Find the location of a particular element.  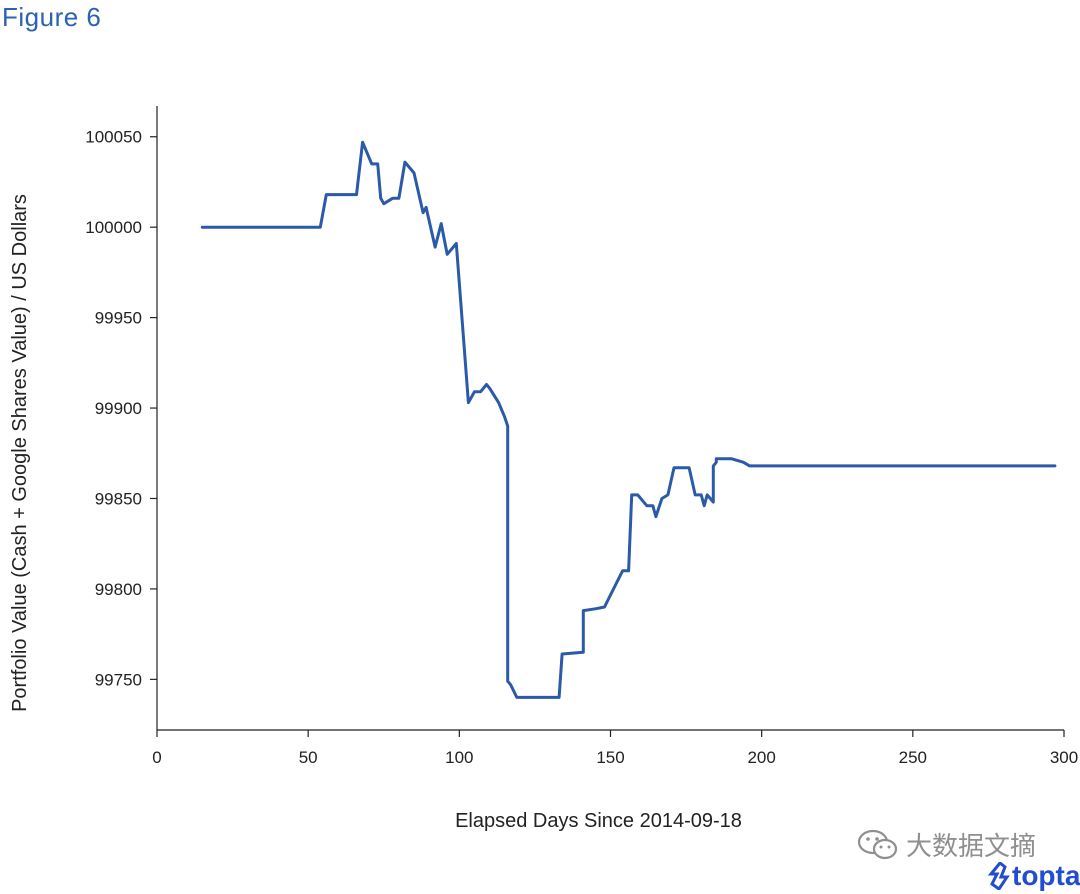

y-tick-label: 99850 is located at coordinates (118, 498).